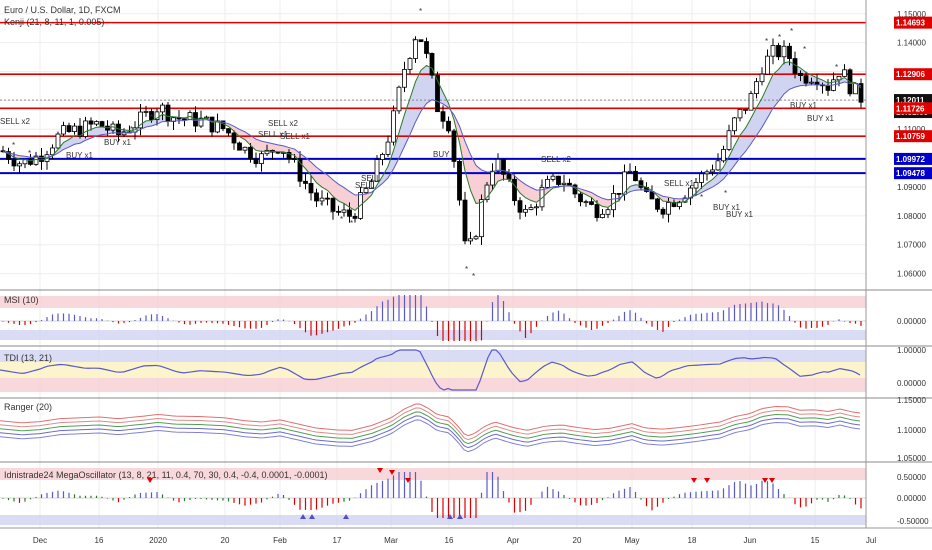 This screenshot has width=932, height=550. What do you see at coordinates (911, 245) in the screenshot?
I see `price-axis-tick: 1.07000` at bounding box center [911, 245].